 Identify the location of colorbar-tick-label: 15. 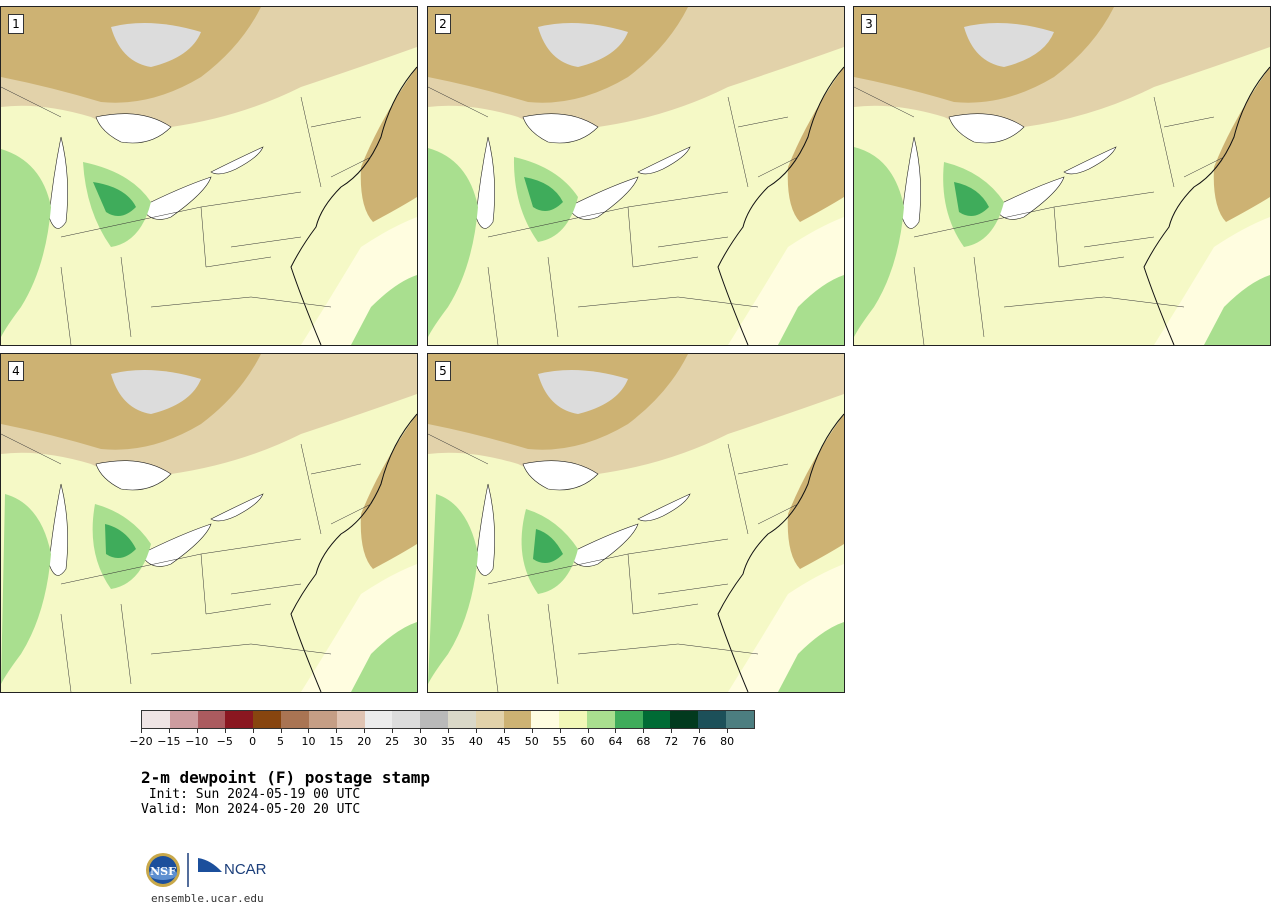
(336, 741).